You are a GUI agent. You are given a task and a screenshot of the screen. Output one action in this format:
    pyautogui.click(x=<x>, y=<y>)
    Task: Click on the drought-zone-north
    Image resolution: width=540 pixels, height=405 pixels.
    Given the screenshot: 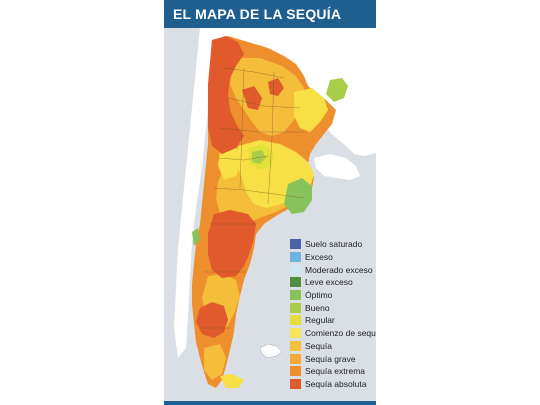 What is the action you would take?
    pyautogui.click(x=267, y=97)
    